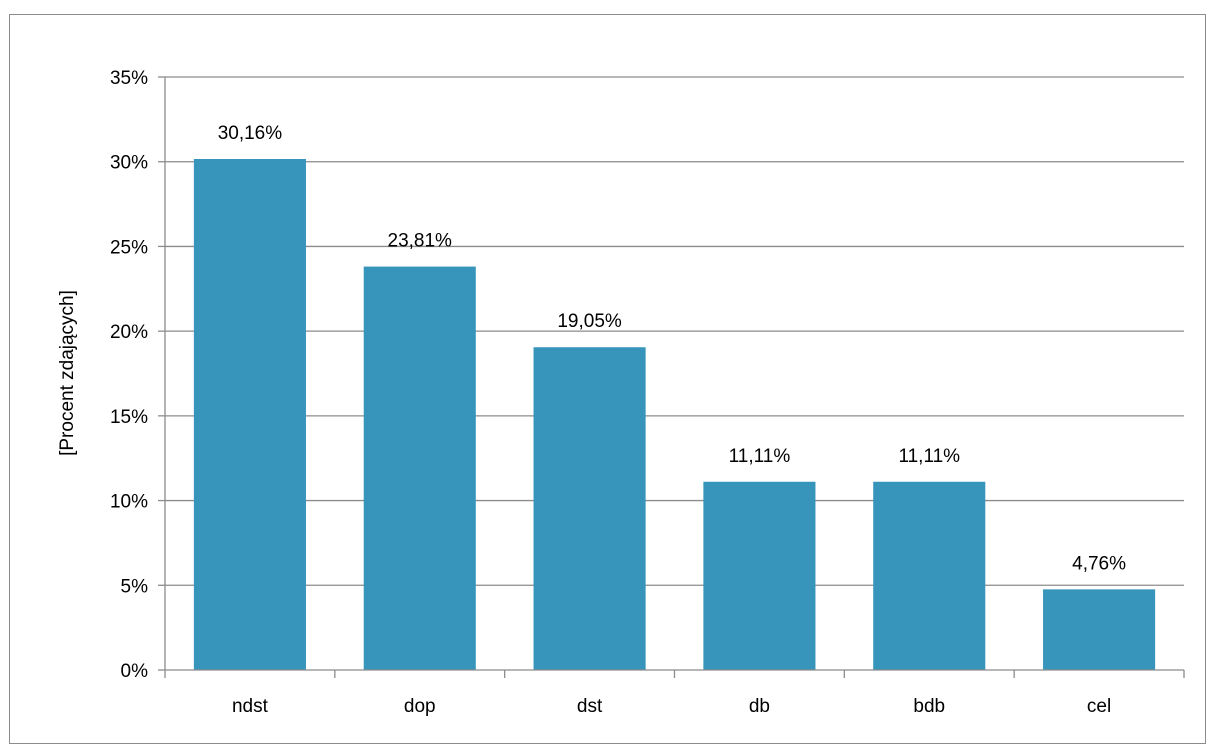 The image size is (1215, 753). What do you see at coordinates (138, 375) in the screenshot?
I see `y-axis-ticks: 0% 5% 10% 15% 20% 25% 30% 35%` at bounding box center [138, 375].